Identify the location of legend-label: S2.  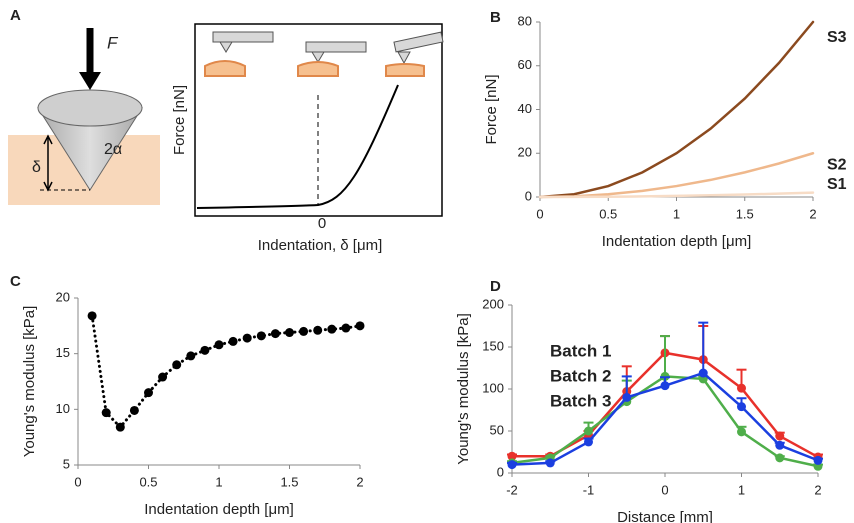
(837, 164).